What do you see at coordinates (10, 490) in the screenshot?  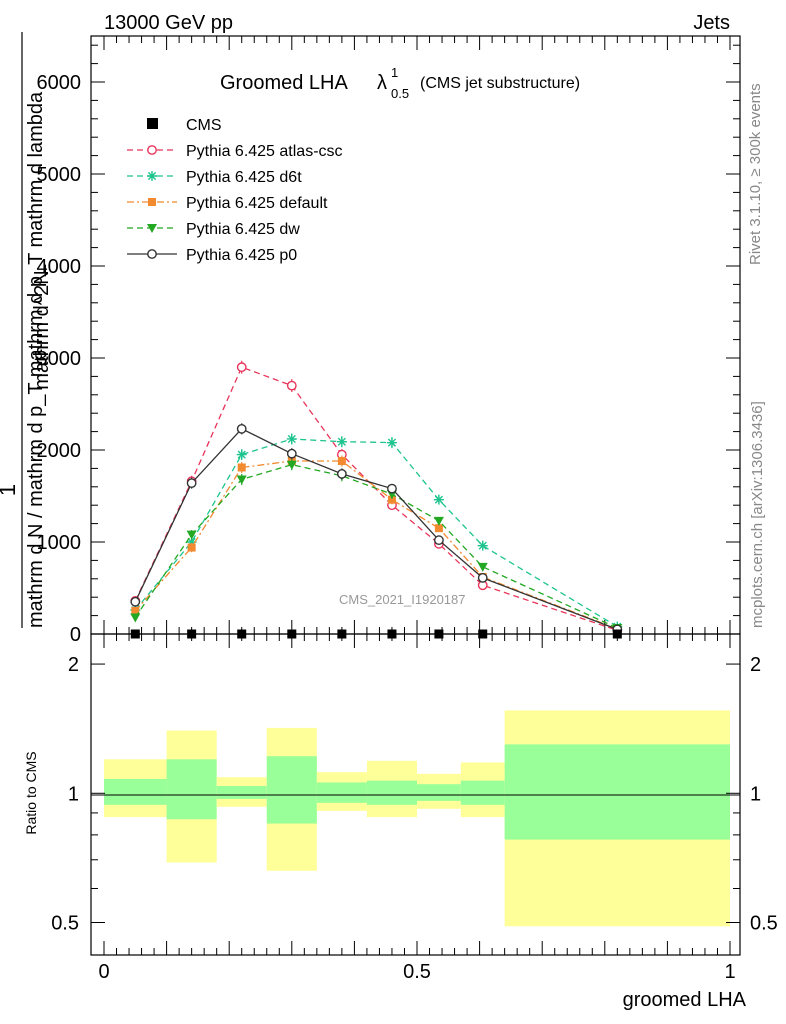 I see `ylabel-one: 1` at bounding box center [10, 490].